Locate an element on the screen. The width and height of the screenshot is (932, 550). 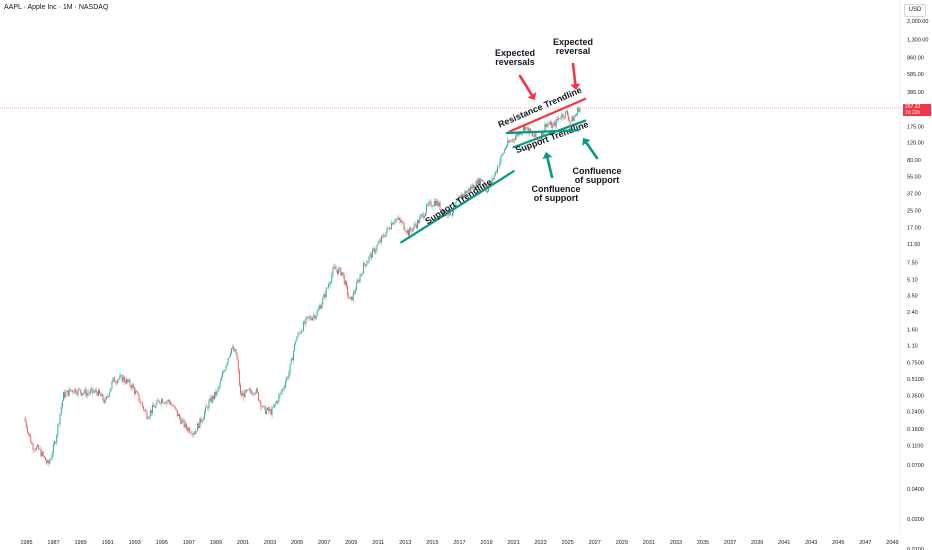
price-tick-label: 5.10 is located at coordinates (912, 280).